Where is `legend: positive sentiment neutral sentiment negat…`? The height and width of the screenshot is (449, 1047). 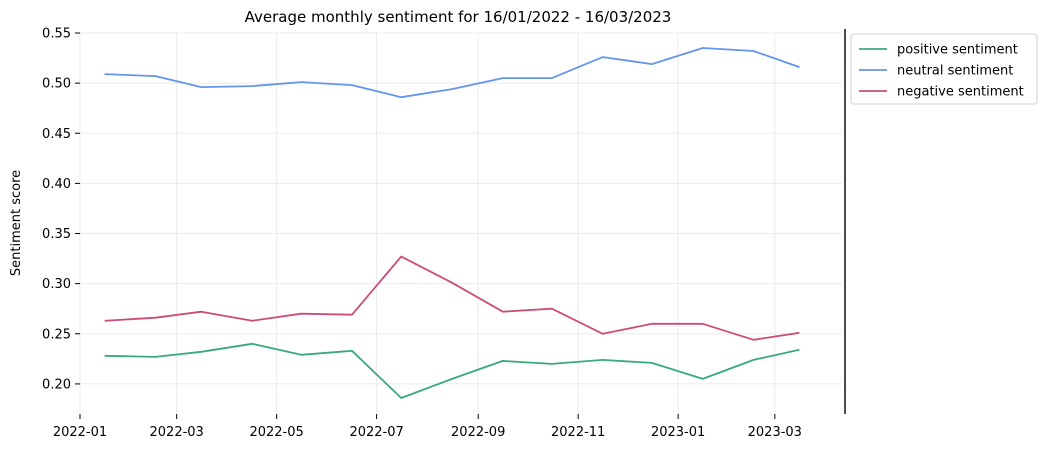 legend: positive sentiment neutral sentiment negat… is located at coordinates (944, 69).